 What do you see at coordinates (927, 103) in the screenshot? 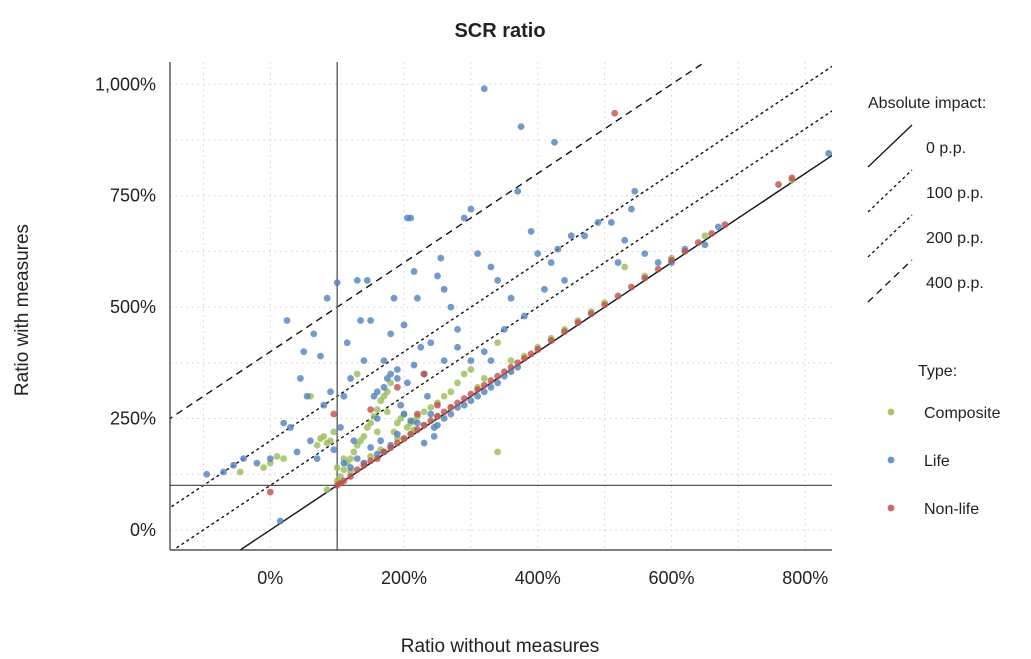
I see `legend-impact-title: Absolute impact:` at bounding box center [927, 103].